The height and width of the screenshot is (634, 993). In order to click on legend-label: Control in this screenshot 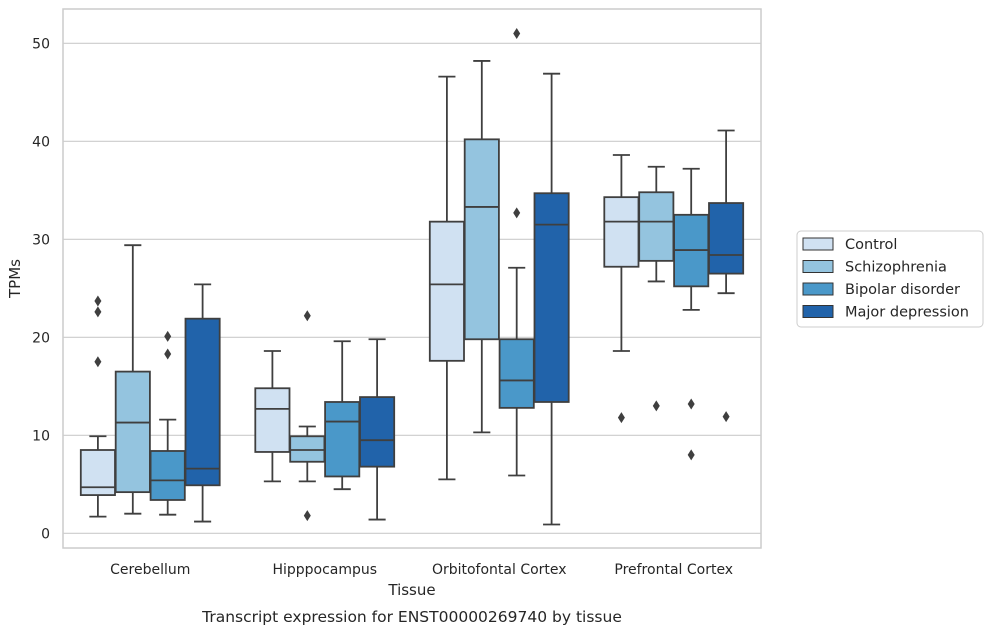, I will do `click(871, 245)`.